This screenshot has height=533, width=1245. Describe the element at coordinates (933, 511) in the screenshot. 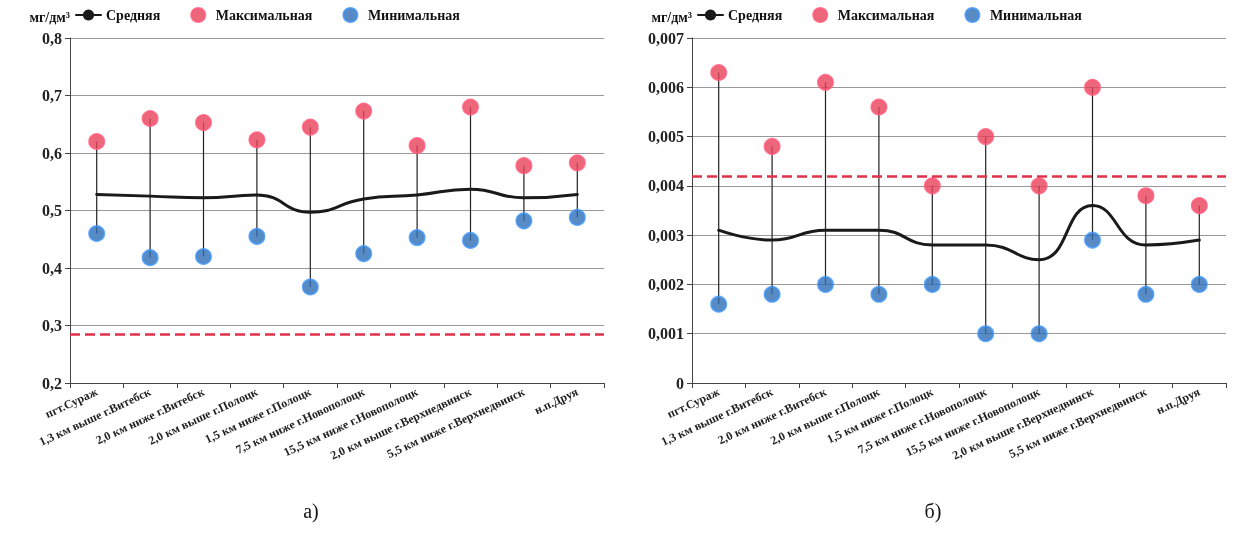

I see `text: б)` at that location.